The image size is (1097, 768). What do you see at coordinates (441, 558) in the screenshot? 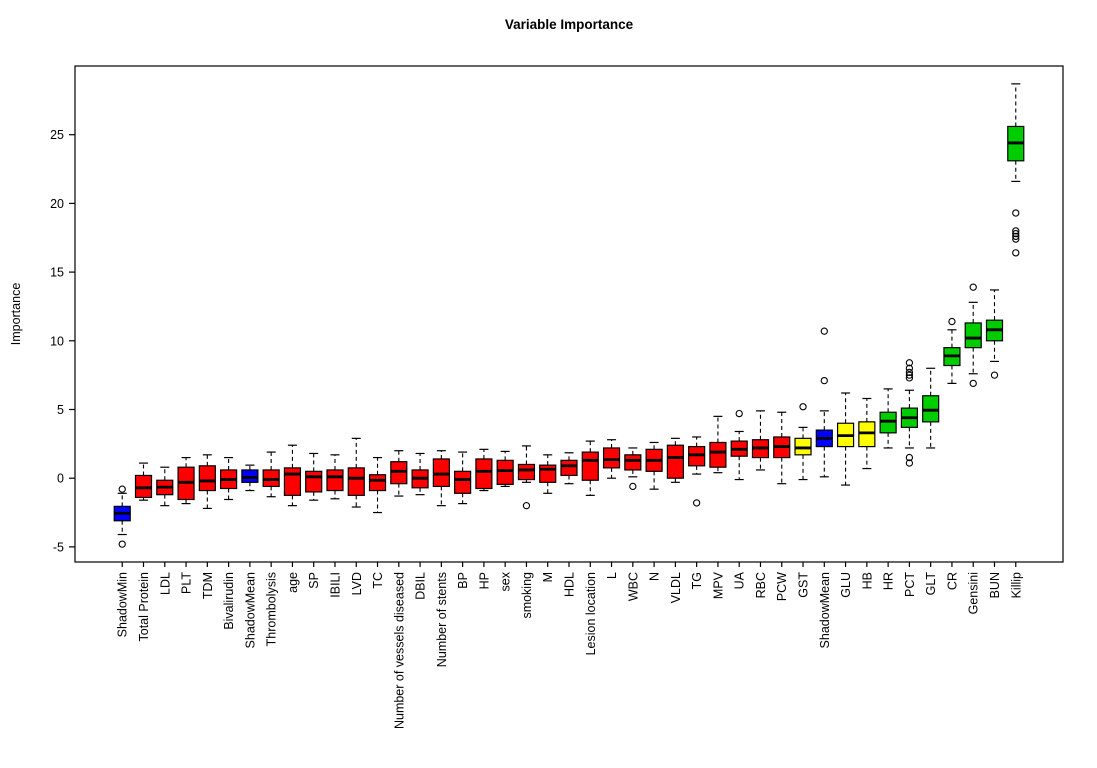
I see `boxplot-number-of-stents: Number of stents` at bounding box center [441, 558].